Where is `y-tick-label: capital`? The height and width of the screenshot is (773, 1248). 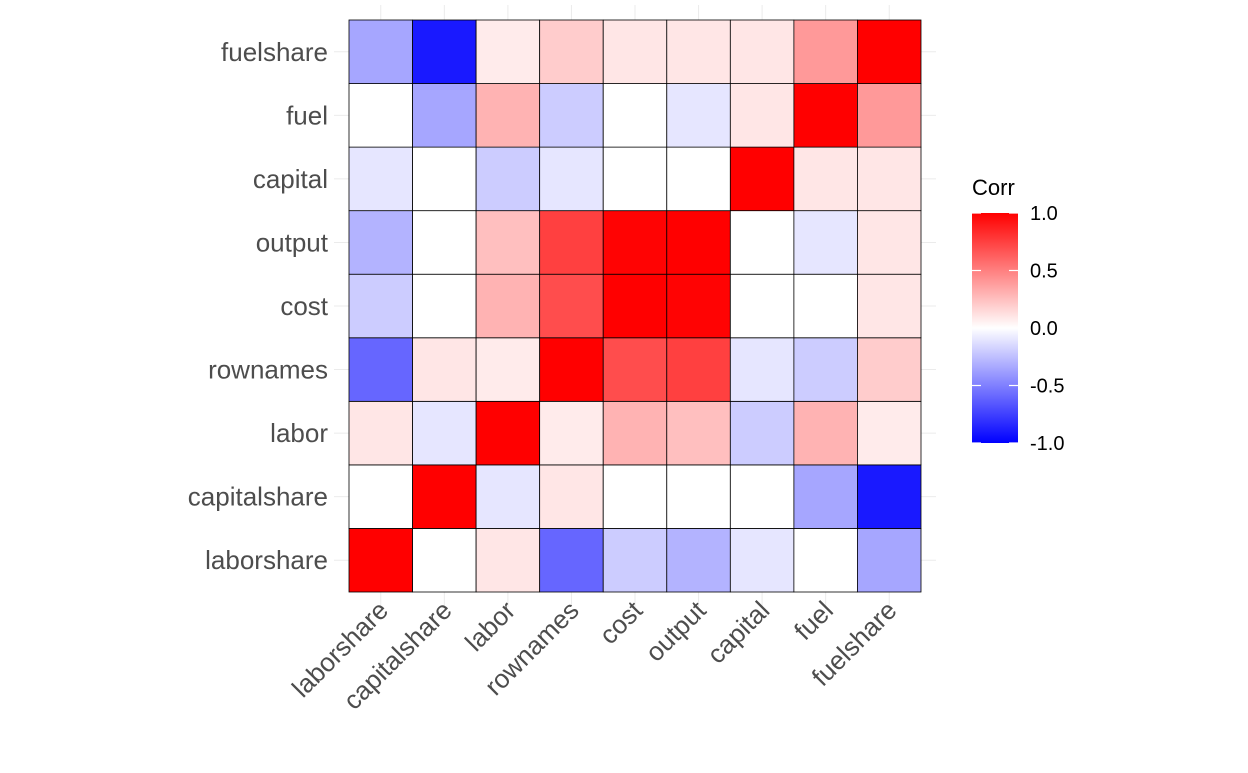 y-tick-label: capital is located at coordinates (290, 179).